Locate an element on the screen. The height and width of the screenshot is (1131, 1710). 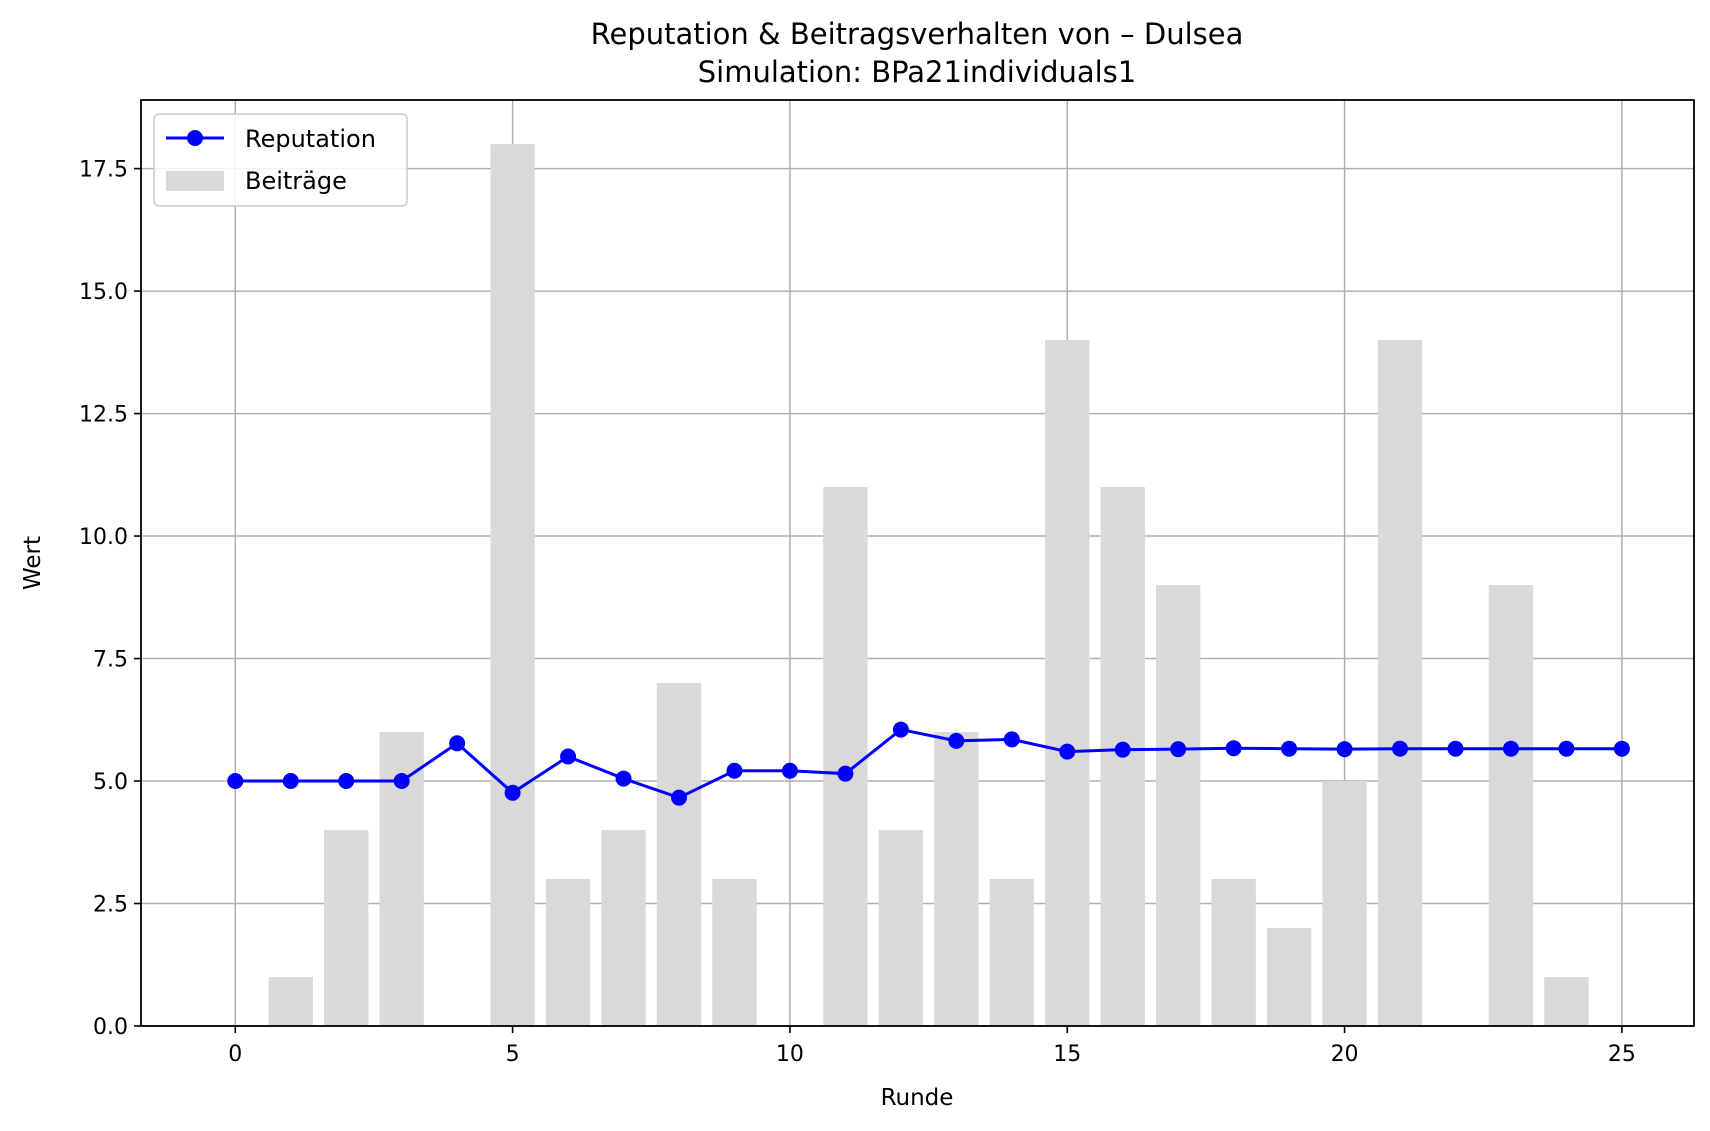
x-tick-label: 15 is located at coordinates (1067, 1054).